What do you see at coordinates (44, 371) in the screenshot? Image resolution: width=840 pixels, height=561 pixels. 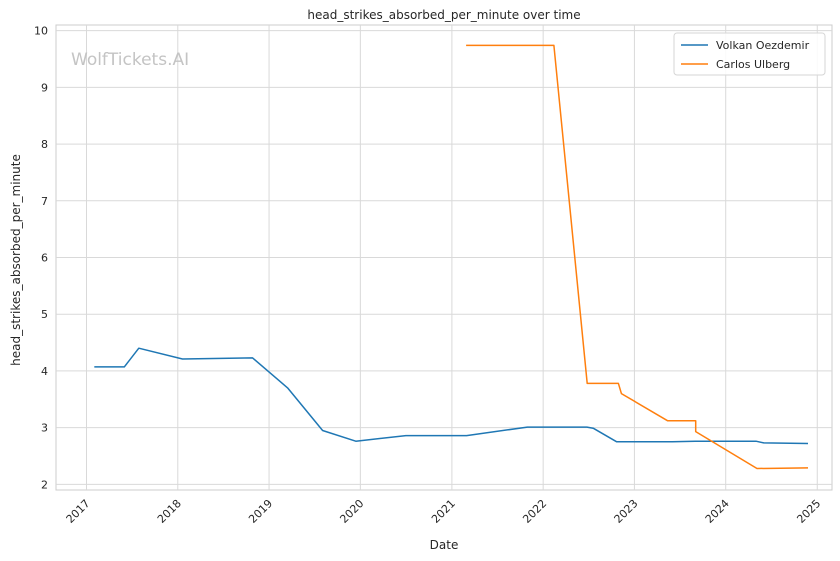 I see `y-tick-label: 4` at bounding box center [44, 371].